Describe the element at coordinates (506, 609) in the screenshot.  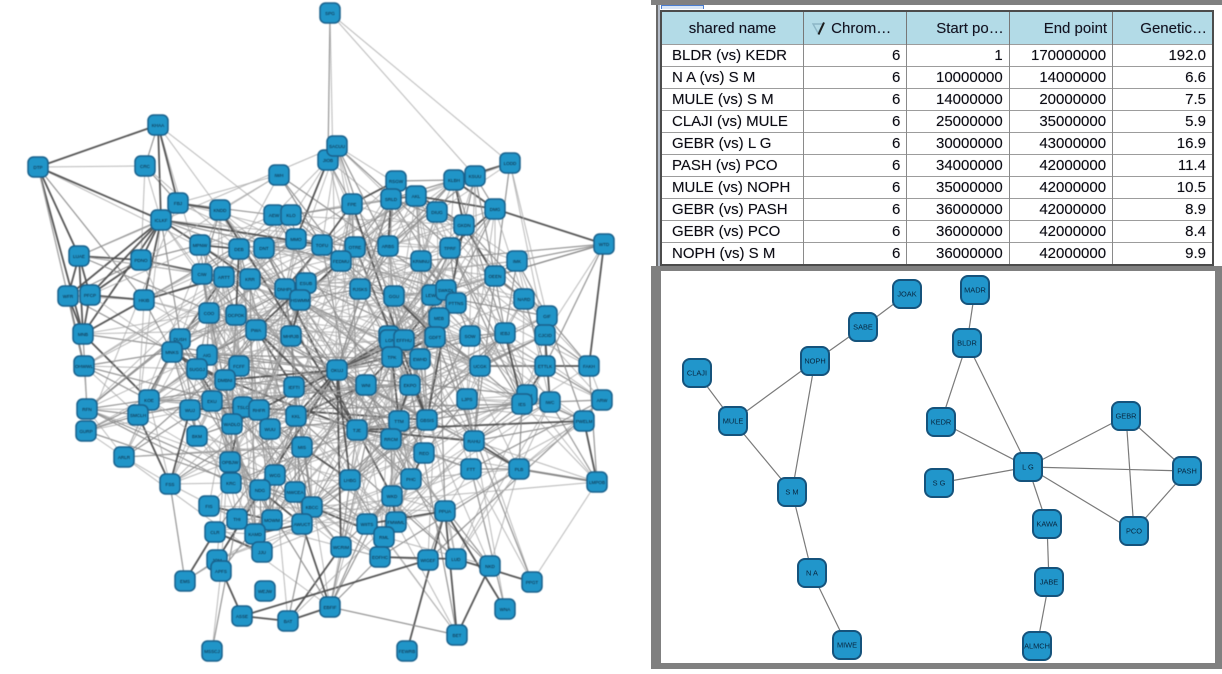
I see `svg-text: WNA` at that location.